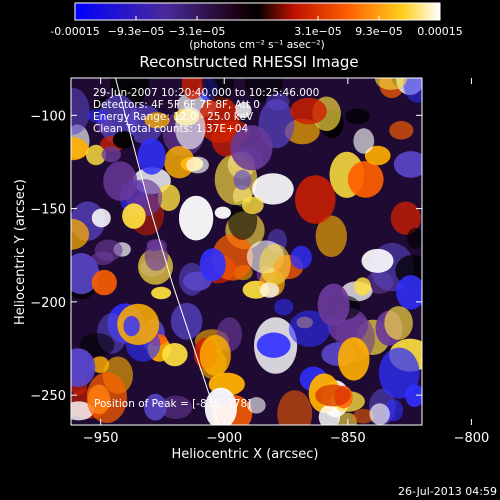  What do you see at coordinates (74, 31) in the screenshot?
I see `colorbar-tick-label: -0.00015` at bounding box center [74, 31].